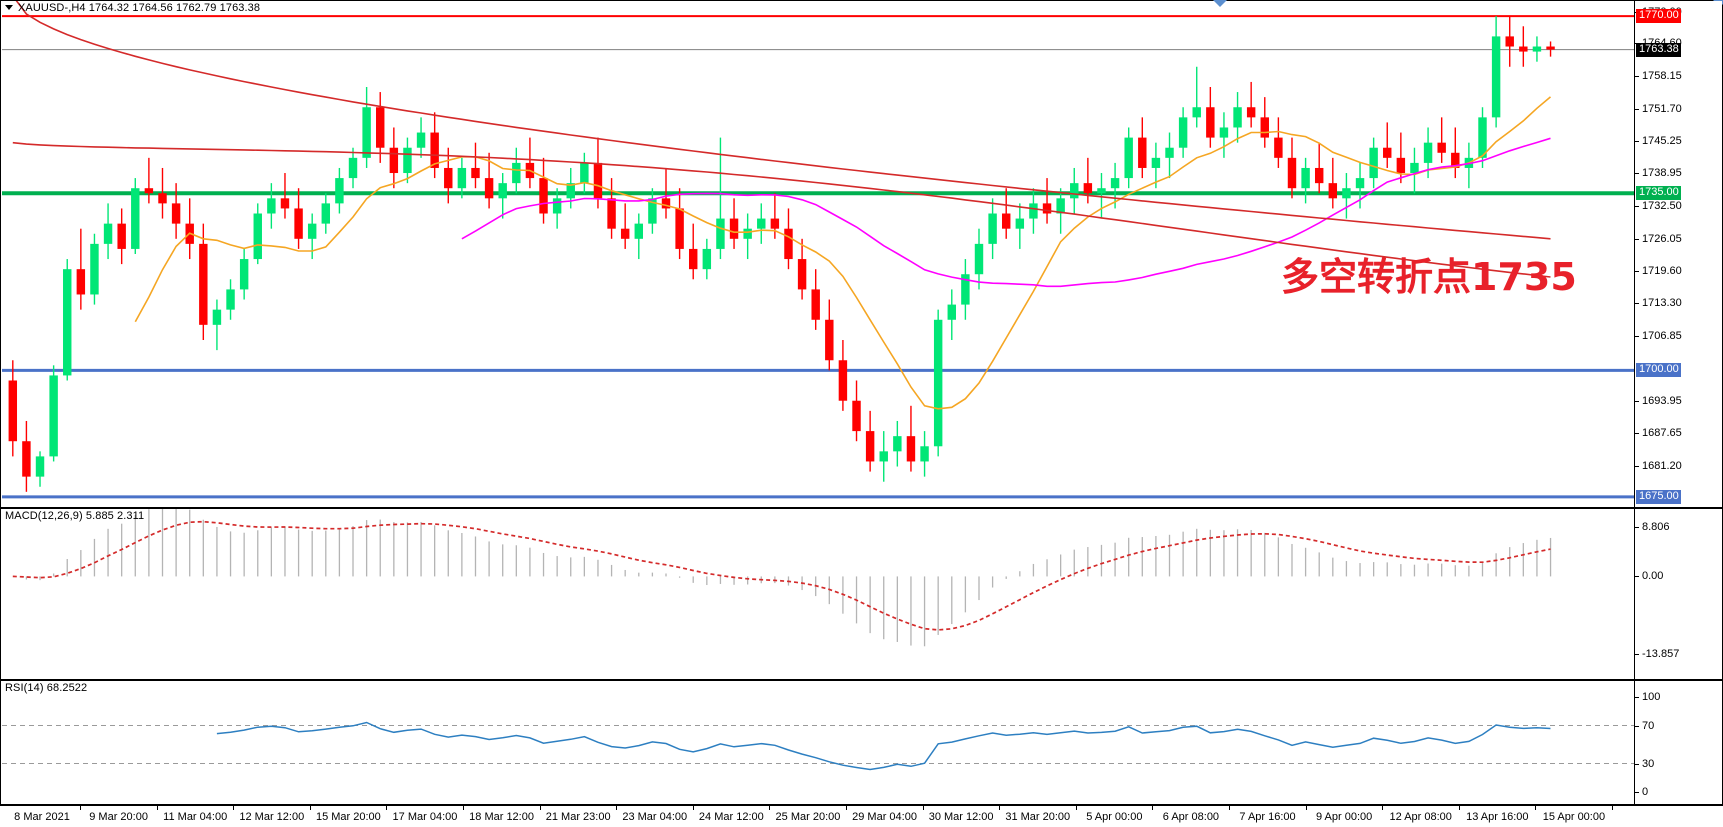 The image size is (1723, 827). I want to click on time-axis-label: 23 Mar 04:00, so click(655, 817).